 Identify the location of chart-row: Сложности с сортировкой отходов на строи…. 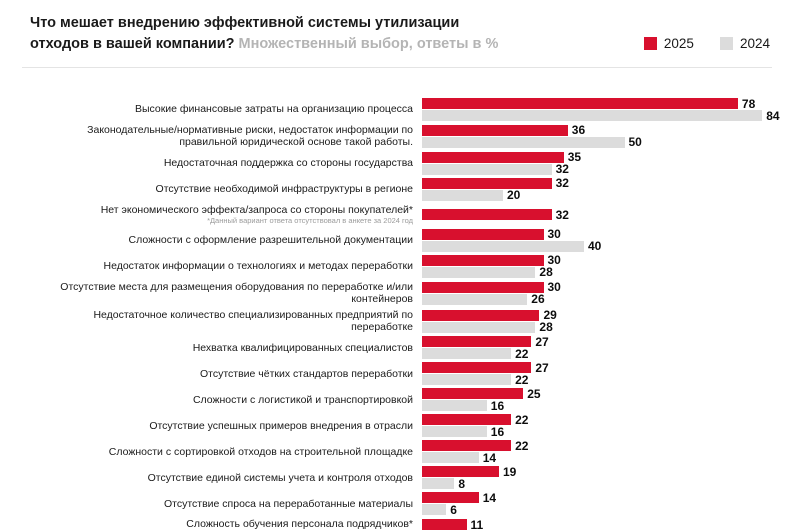
(415, 451).